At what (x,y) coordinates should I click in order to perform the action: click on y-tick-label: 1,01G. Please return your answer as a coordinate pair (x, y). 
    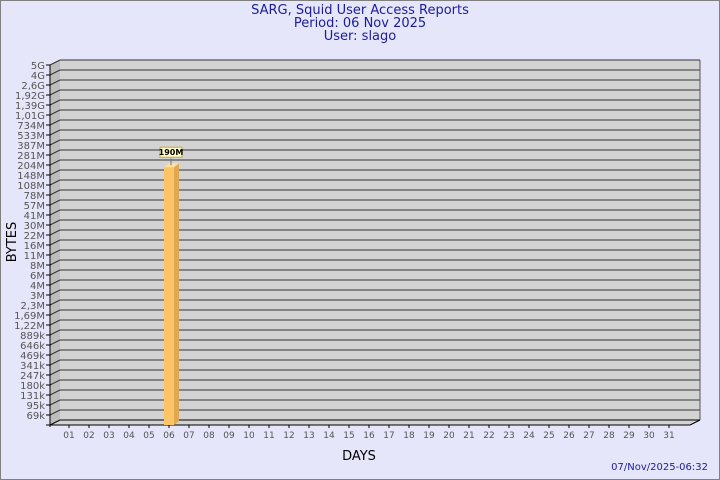
    Looking at the image, I should click on (30, 116).